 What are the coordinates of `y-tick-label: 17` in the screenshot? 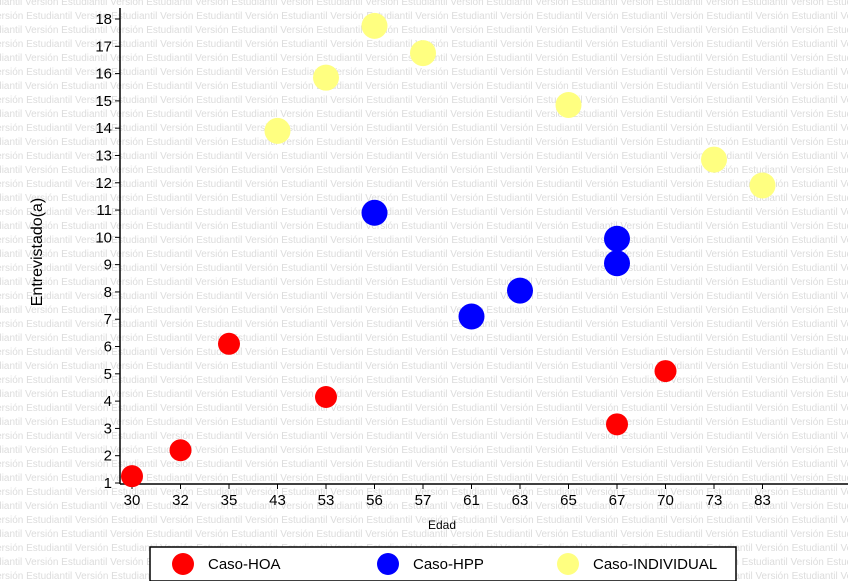 It's located at (103, 46).